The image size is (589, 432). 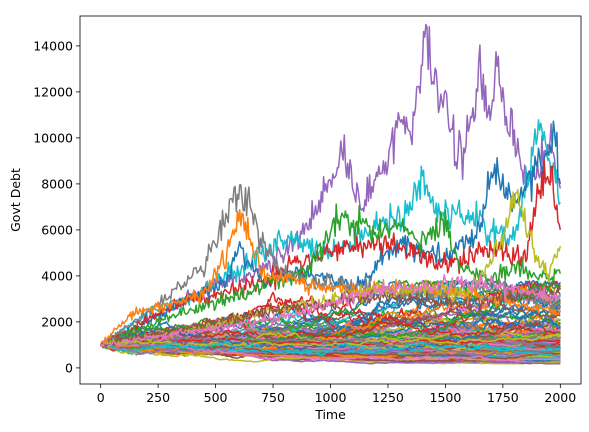 What do you see at coordinates (69, 367) in the screenshot?
I see `y-tick-label: 0` at bounding box center [69, 367].